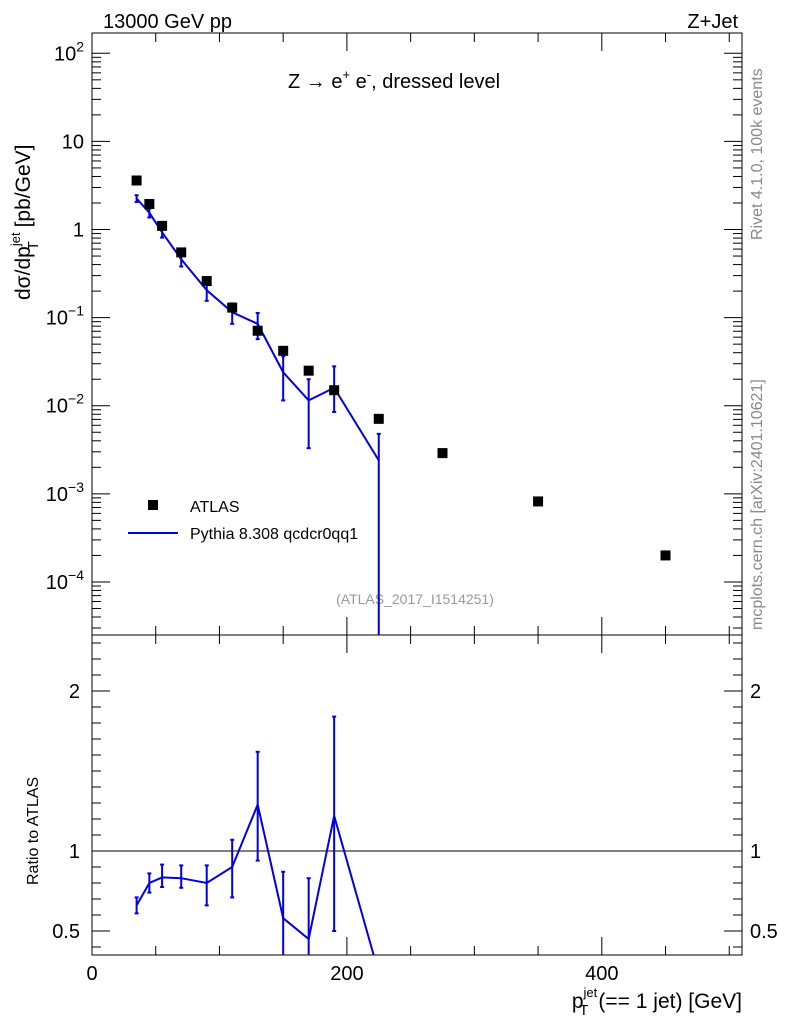 This screenshot has width=786, height=1024. What do you see at coordinates (657, 1002) in the screenshot?
I see `x-axis-title: pjet T (== 1 jet) [GeV]` at bounding box center [657, 1002].